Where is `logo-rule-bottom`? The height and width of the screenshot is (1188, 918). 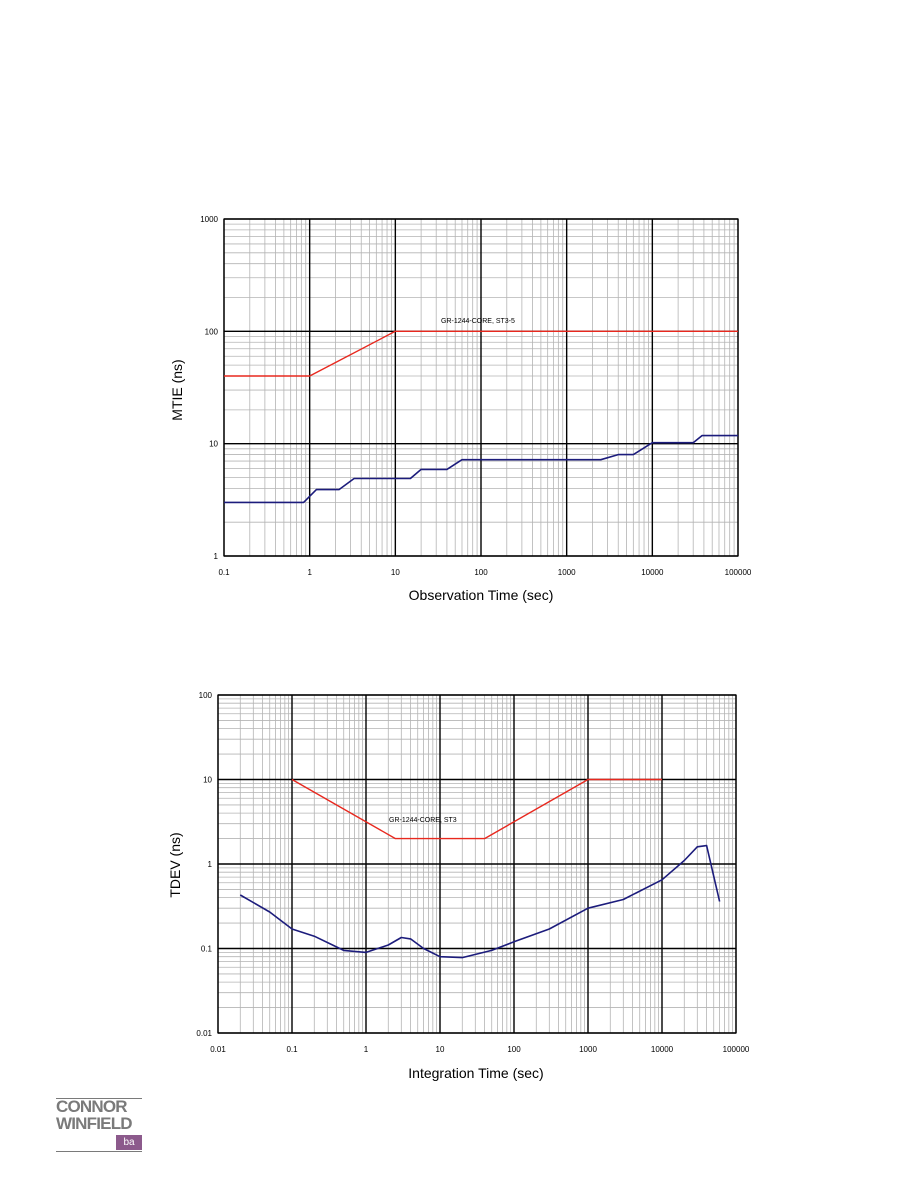 logo-rule-bottom is located at coordinates (99, 1151).